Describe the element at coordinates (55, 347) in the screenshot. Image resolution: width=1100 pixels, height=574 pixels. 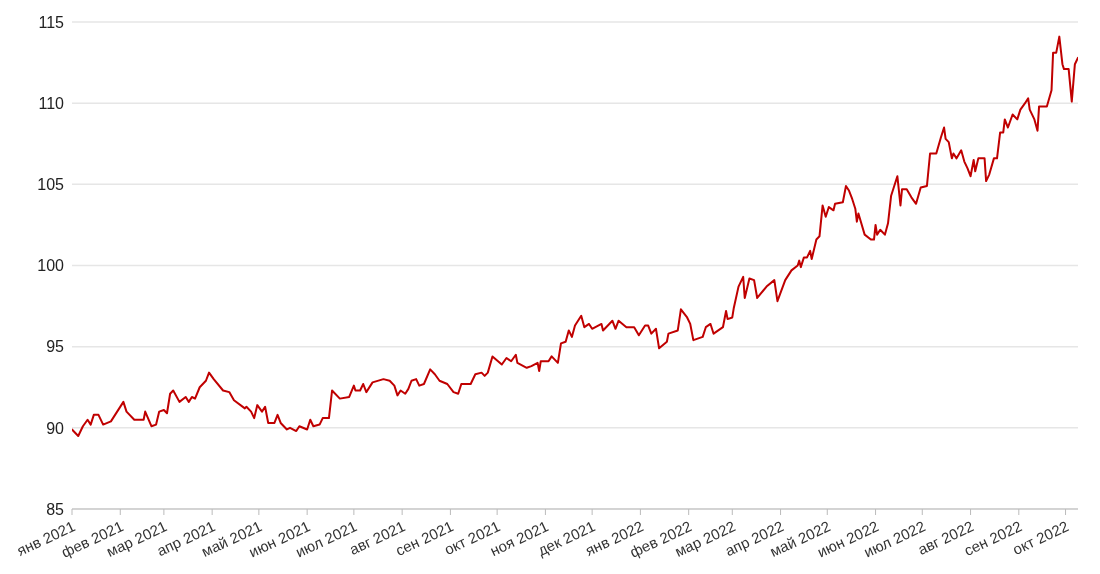
I see `y-tick-label: 95` at that location.